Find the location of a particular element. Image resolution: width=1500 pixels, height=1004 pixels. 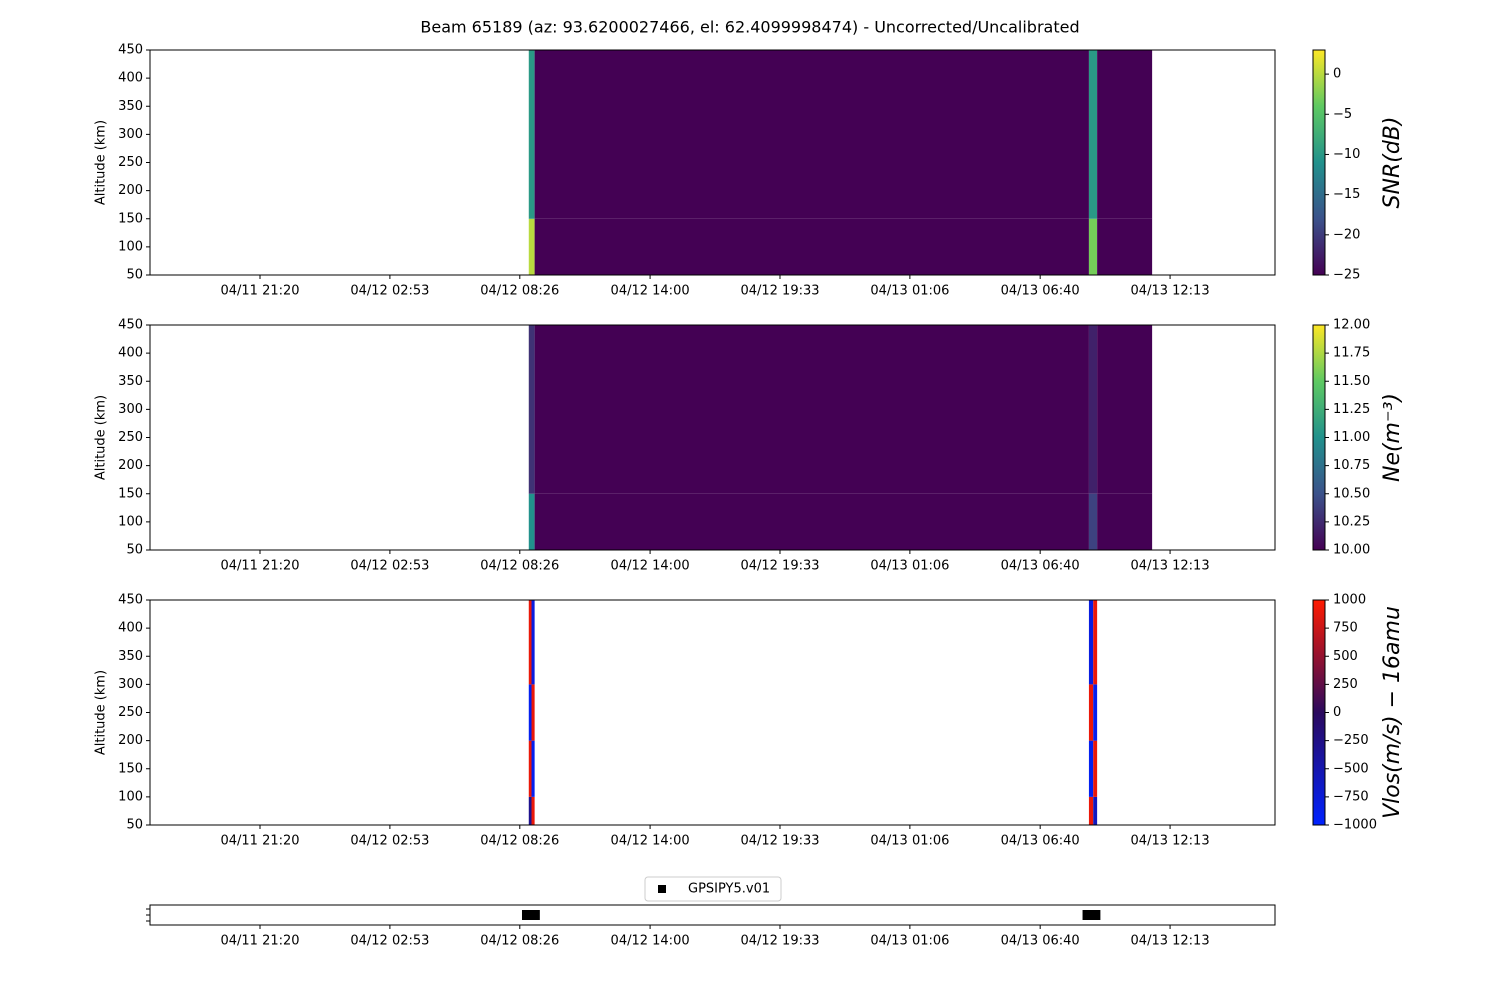

colorbar-tick-label: 500 is located at coordinates (1345, 656).